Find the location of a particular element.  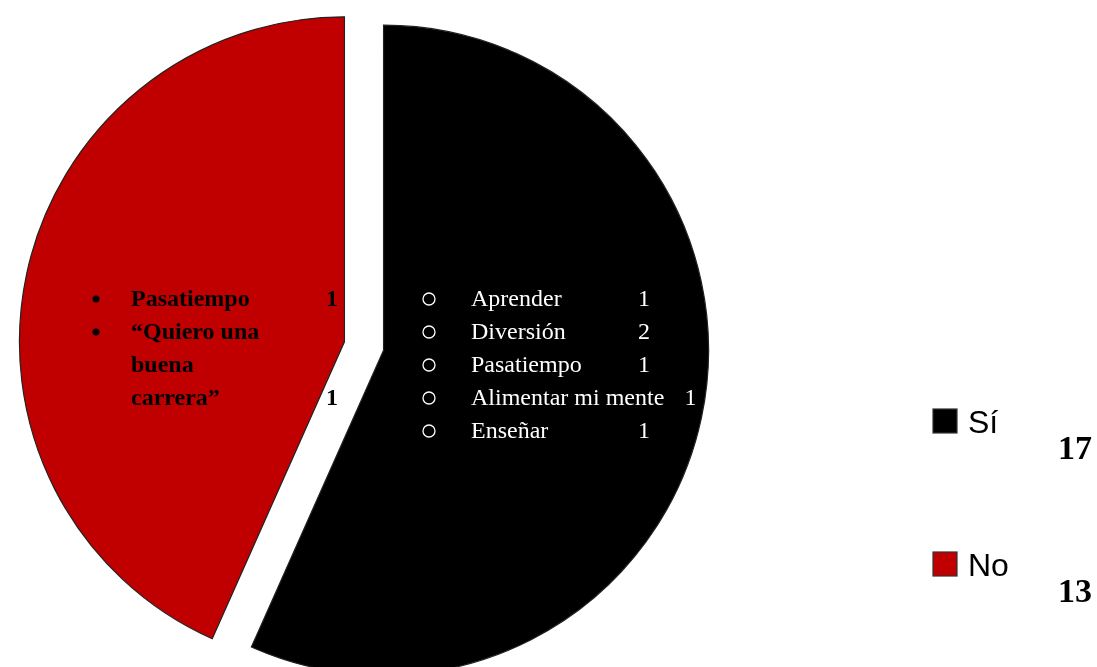

data-label: 17 is located at coordinates (1075, 447).